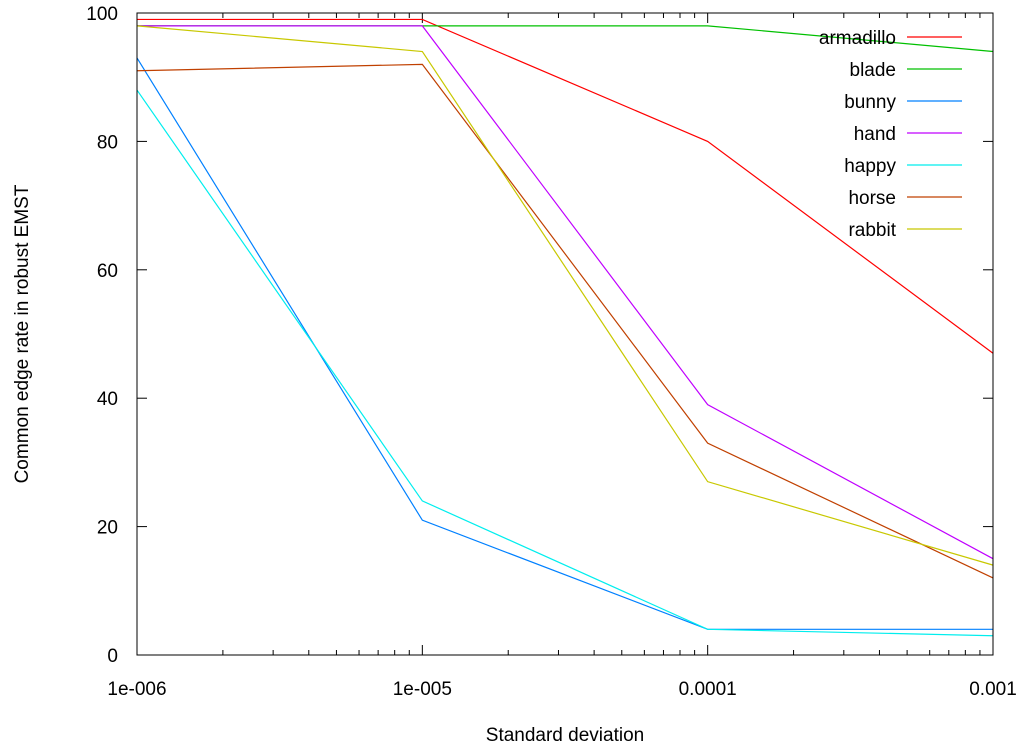 This screenshot has height=747, width=1030. What do you see at coordinates (872, 230) in the screenshot?
I see `legend-label: rabbit` at bounding box center [872, 230].